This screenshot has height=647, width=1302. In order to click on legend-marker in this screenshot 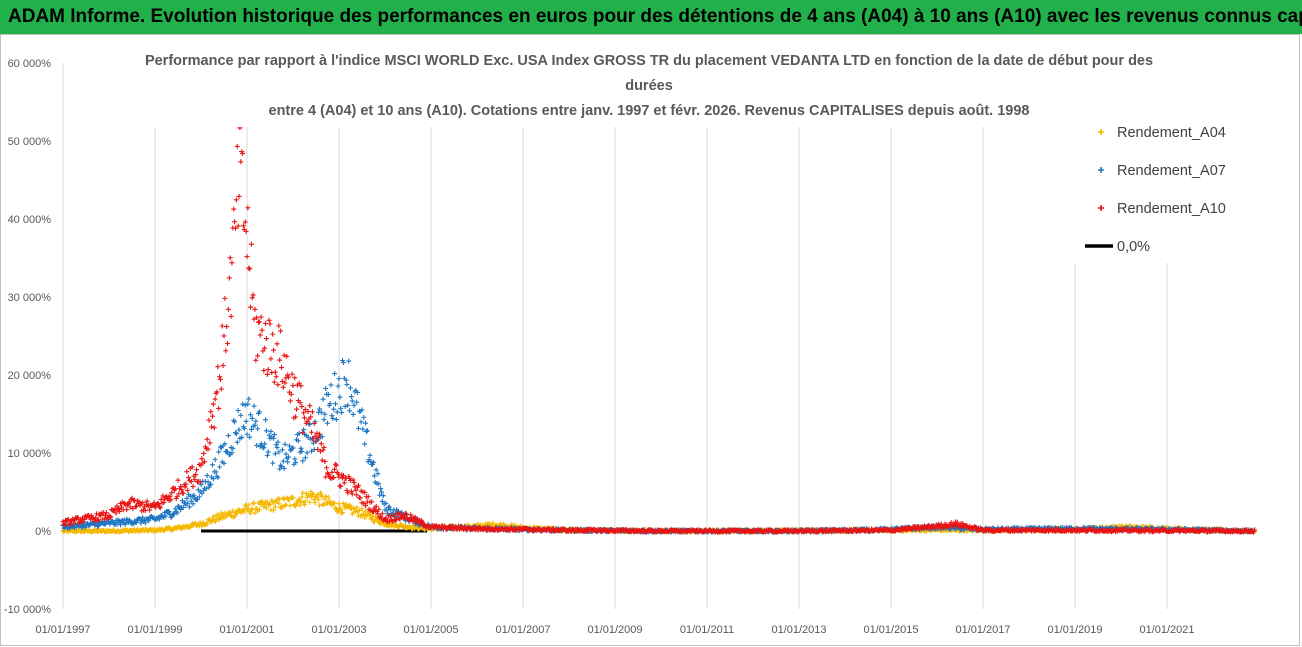, I will do `click(1101, 132)`.